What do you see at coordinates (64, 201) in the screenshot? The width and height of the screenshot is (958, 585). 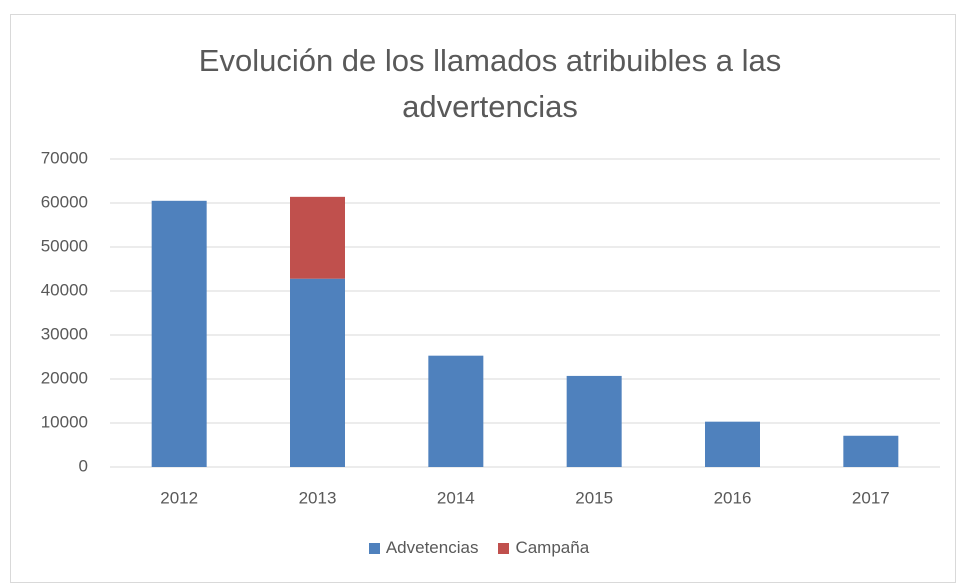 I see `y-tick-label: 60000` at bounding box center [64, 201].